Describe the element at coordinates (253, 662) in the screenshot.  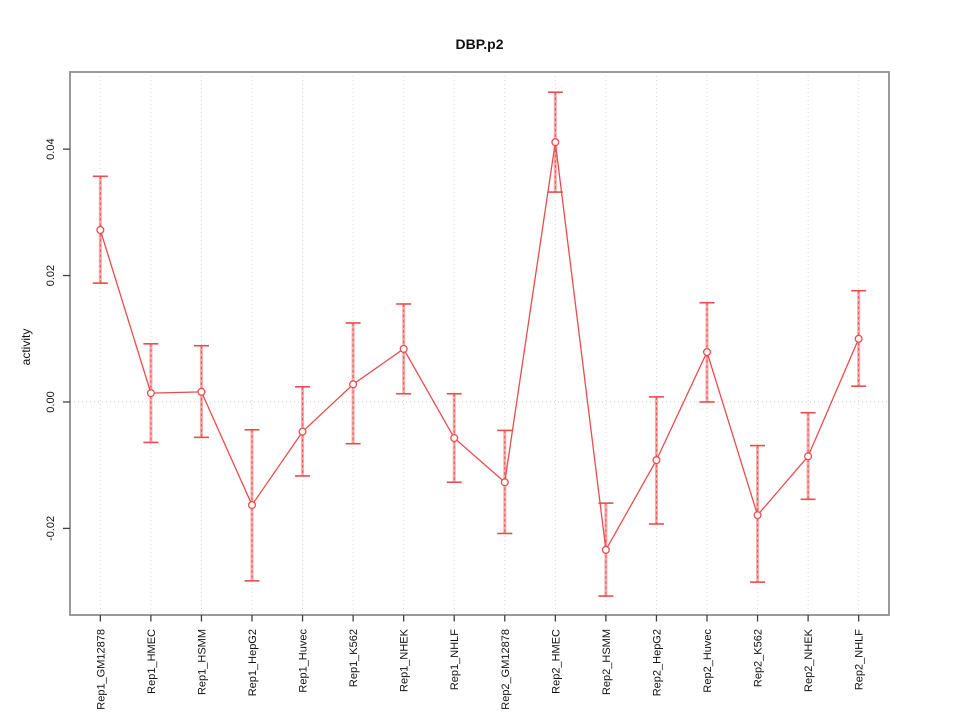
I see `x-tick-label: Rep1_HepG2` at that location.